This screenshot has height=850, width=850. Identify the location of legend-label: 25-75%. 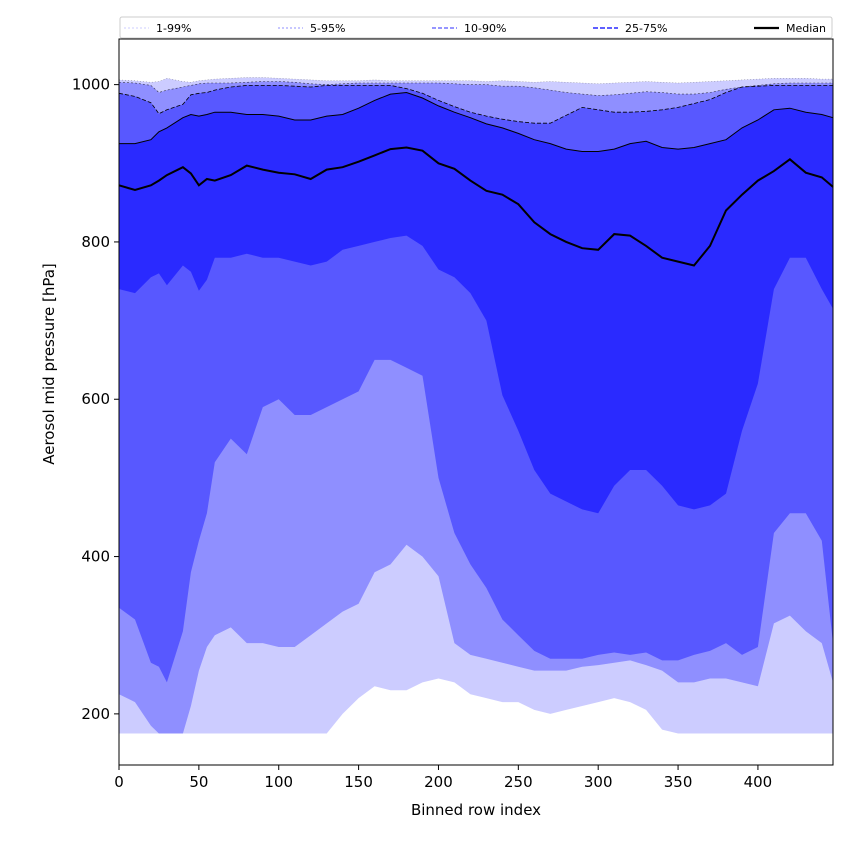
(646, 28).